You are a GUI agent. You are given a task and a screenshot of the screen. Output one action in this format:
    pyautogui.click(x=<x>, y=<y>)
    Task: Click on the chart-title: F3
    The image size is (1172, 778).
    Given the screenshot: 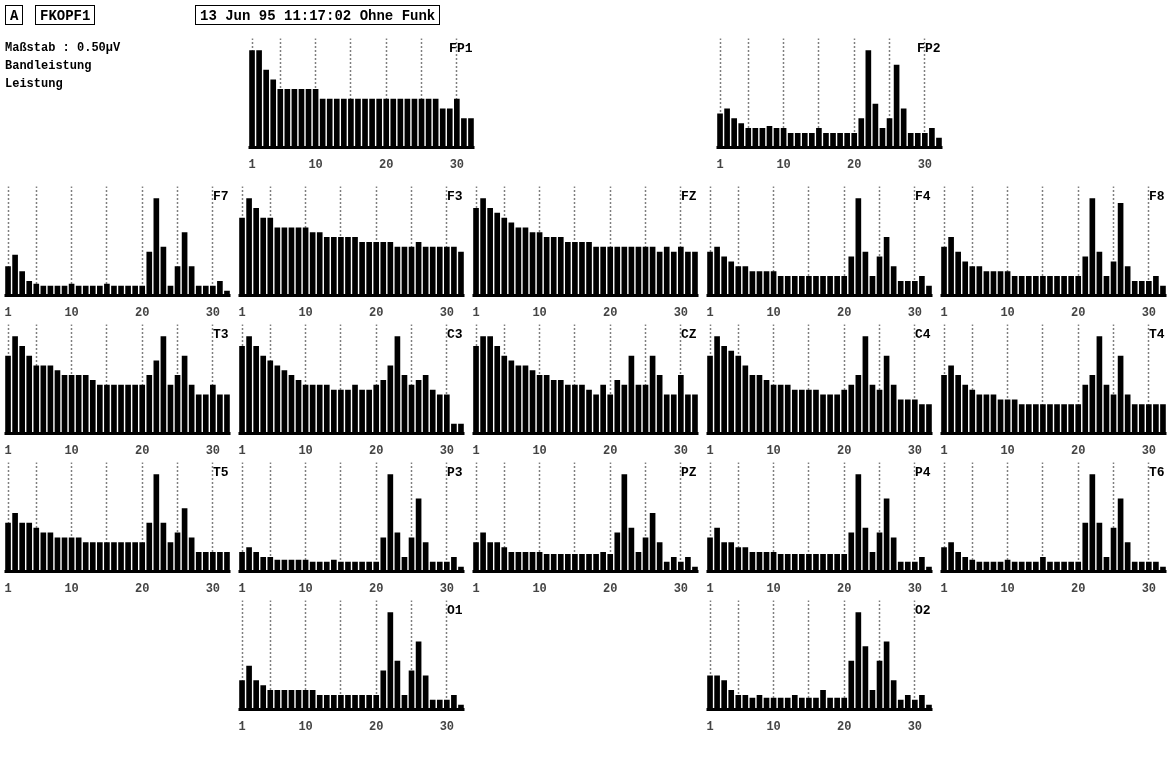 What is the action you would take?
    pyautogui.click(x=454, y=196)
    